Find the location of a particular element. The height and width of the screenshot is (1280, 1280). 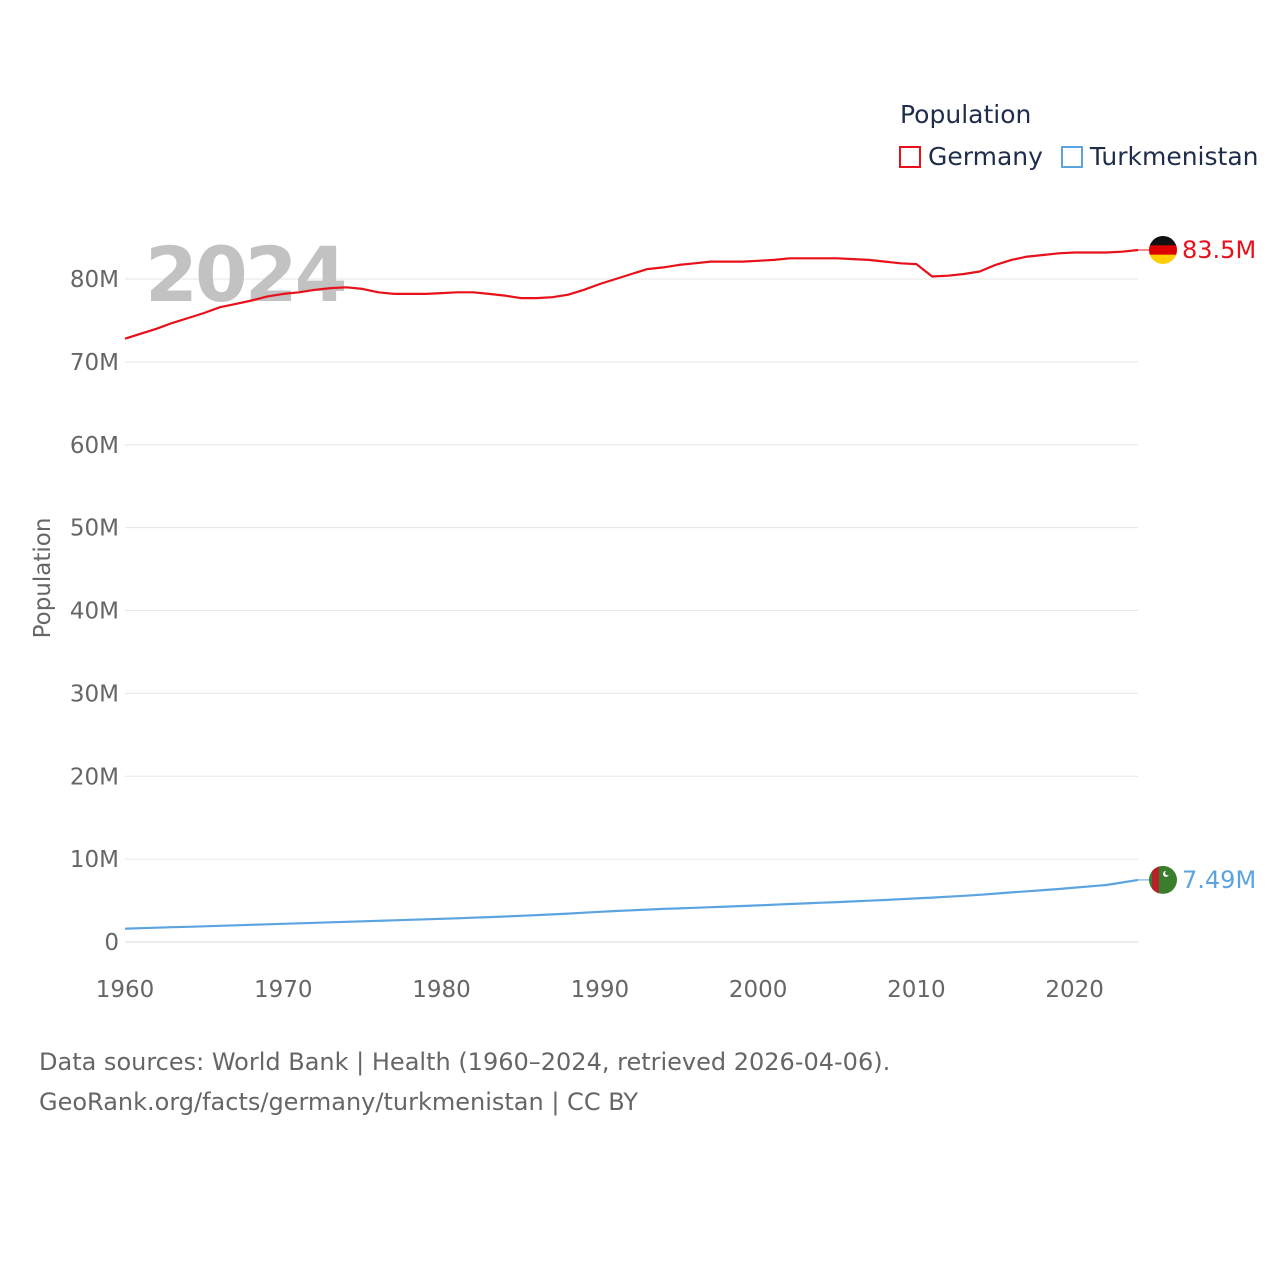

legend: Germany Turkmenistan is located at coordinates (1088, 156).